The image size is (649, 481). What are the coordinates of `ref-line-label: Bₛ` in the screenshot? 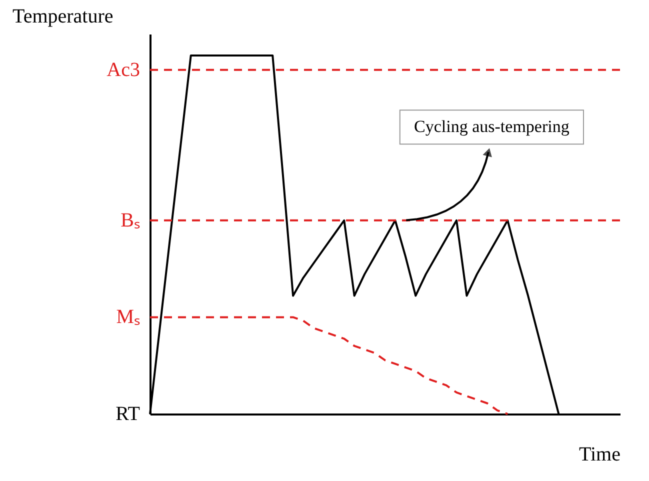 It's located at (130, 220).